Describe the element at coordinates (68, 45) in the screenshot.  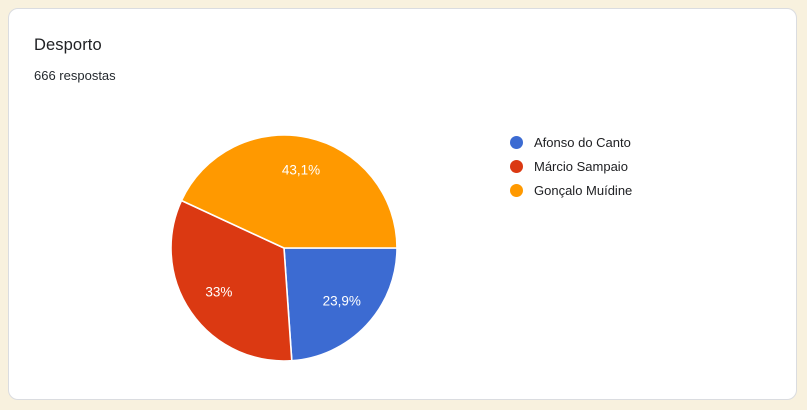
I see `question-title: Desporto` at that location.